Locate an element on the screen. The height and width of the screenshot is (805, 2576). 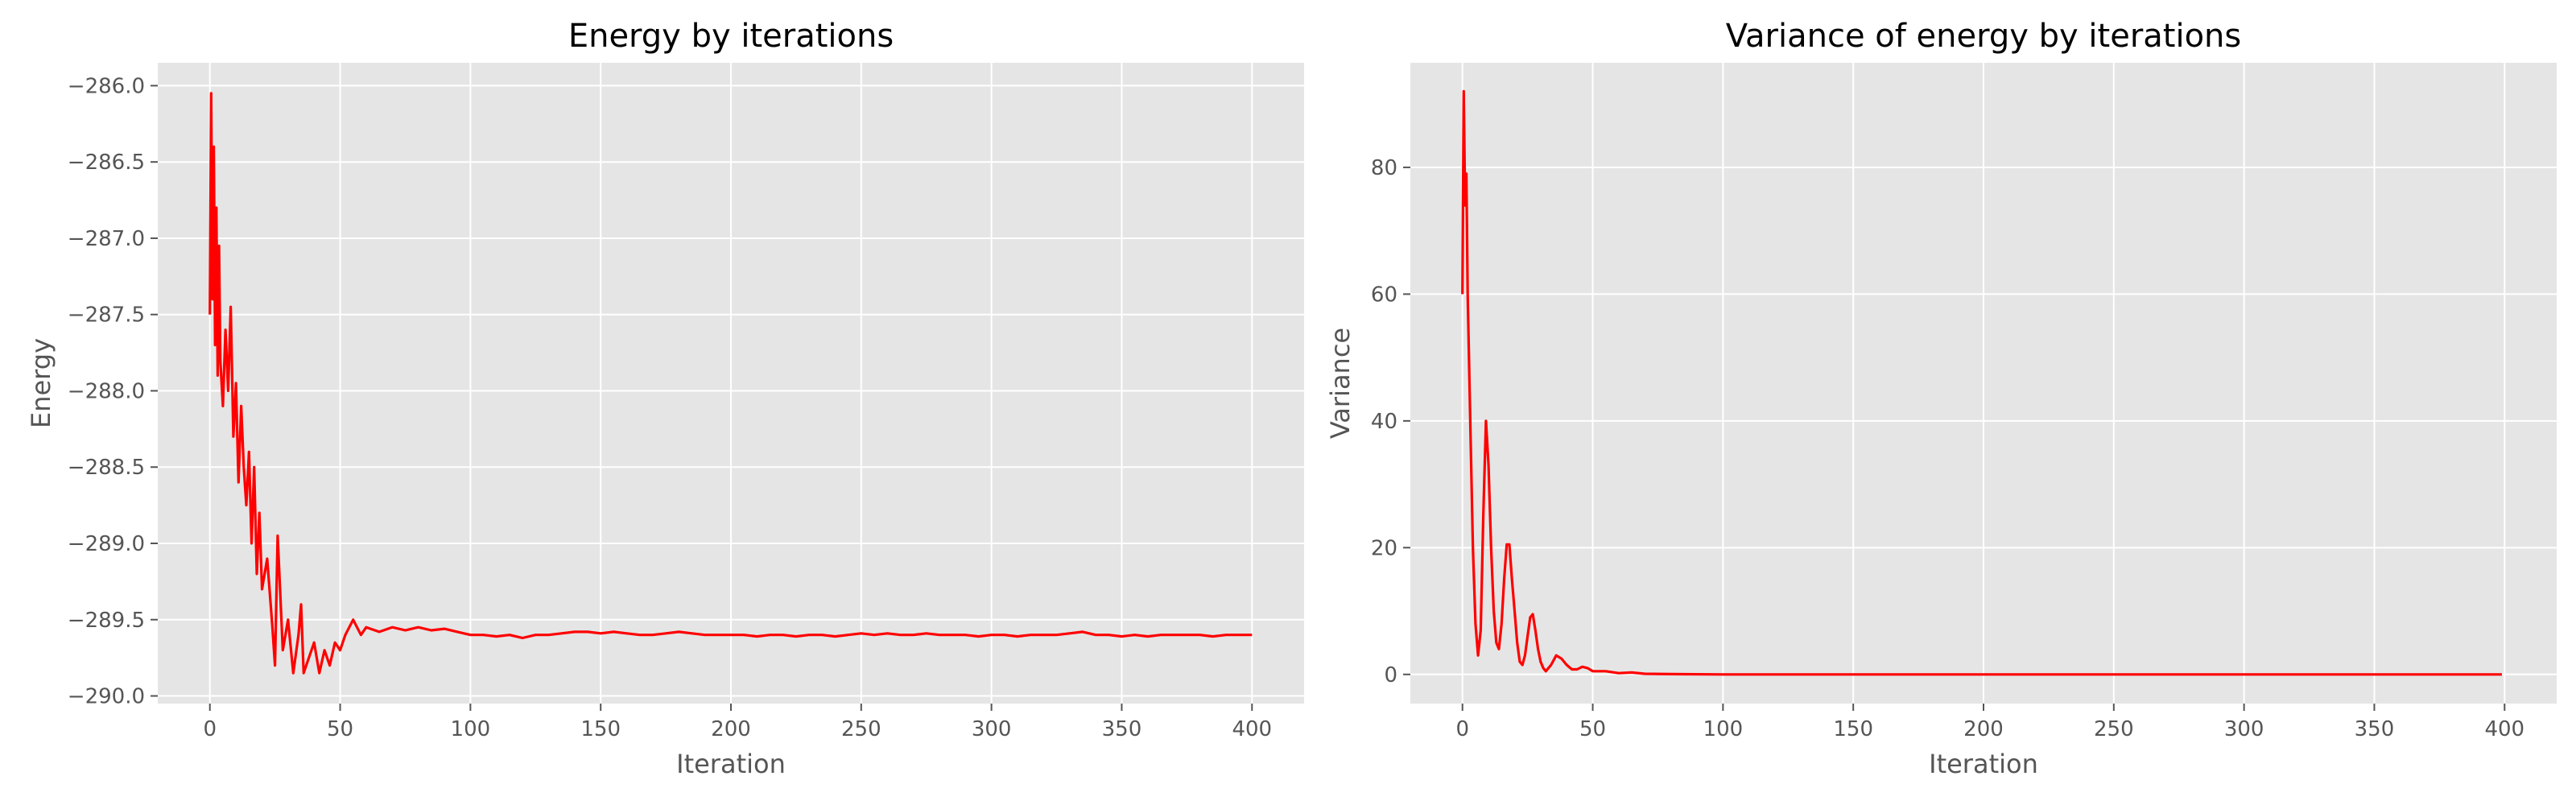
energy-x-tick-label: 400 is located at coordinates (1252, 729).